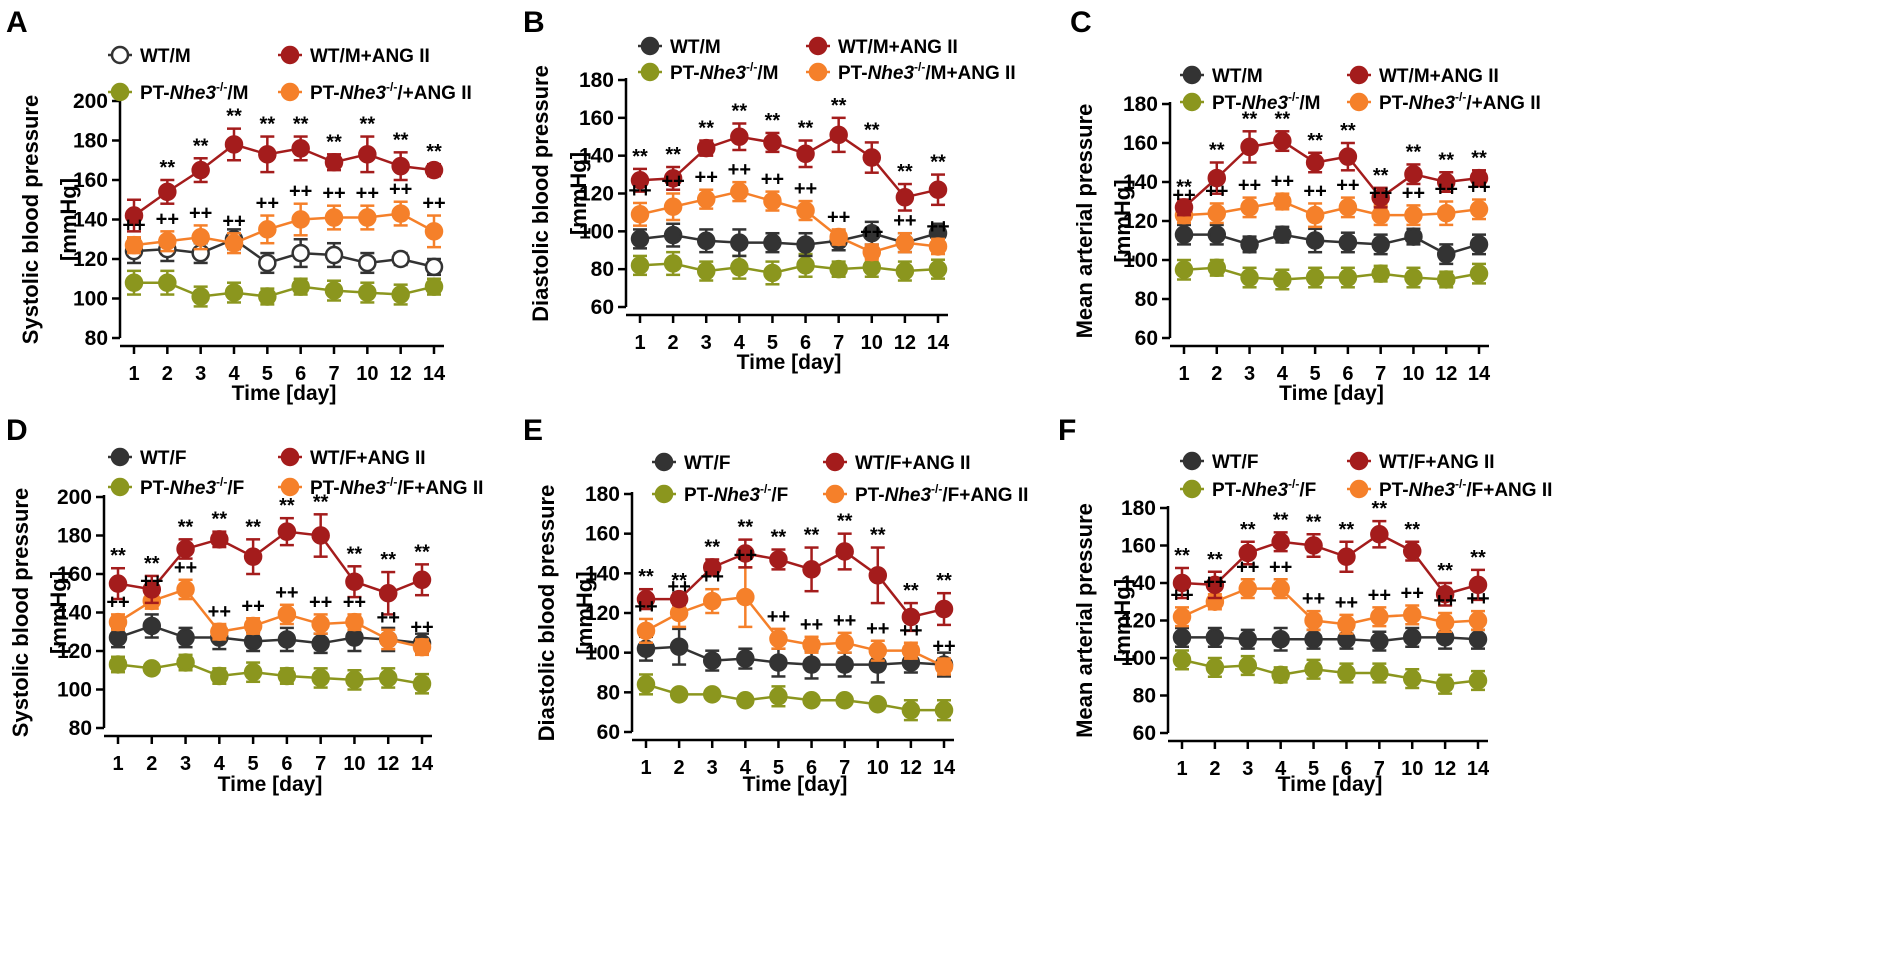 The width and height of the screenshot is (1900, 979). I want to click on y-axis-unit: [mmHg], so click(1122, 620).